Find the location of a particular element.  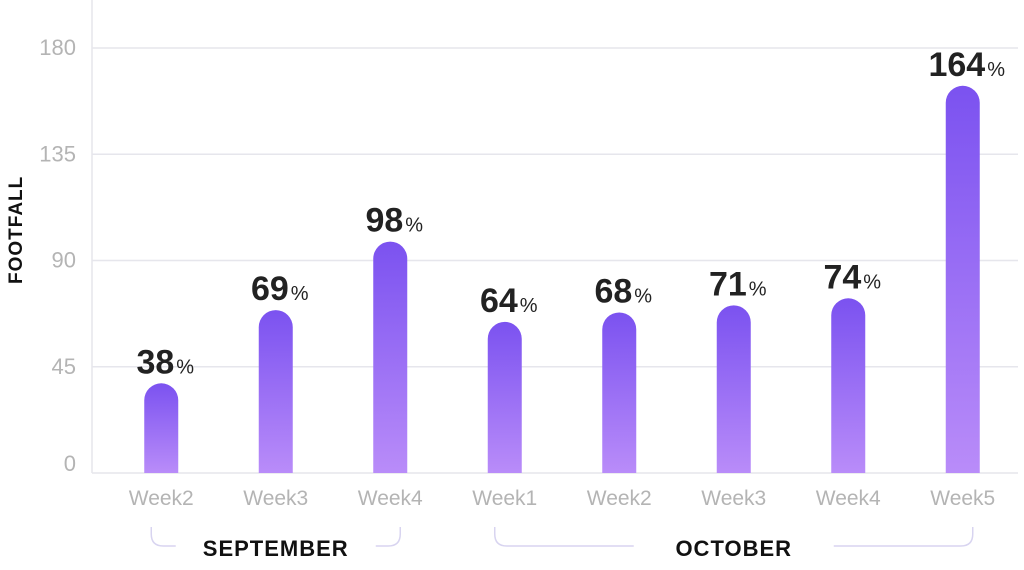

group-label: OCTOBER is located at coordinates (733, 548).